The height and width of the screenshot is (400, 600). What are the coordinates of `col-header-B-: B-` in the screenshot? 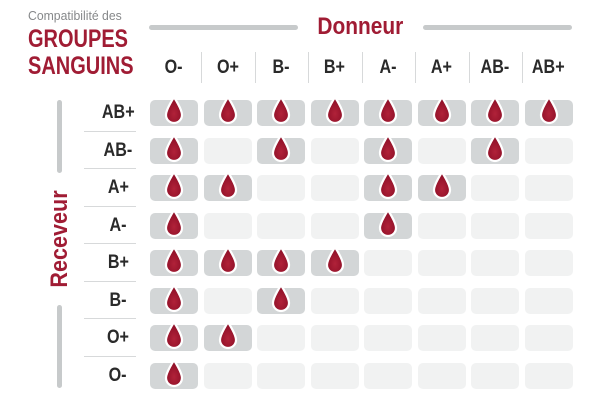 It's located at (281, 68).